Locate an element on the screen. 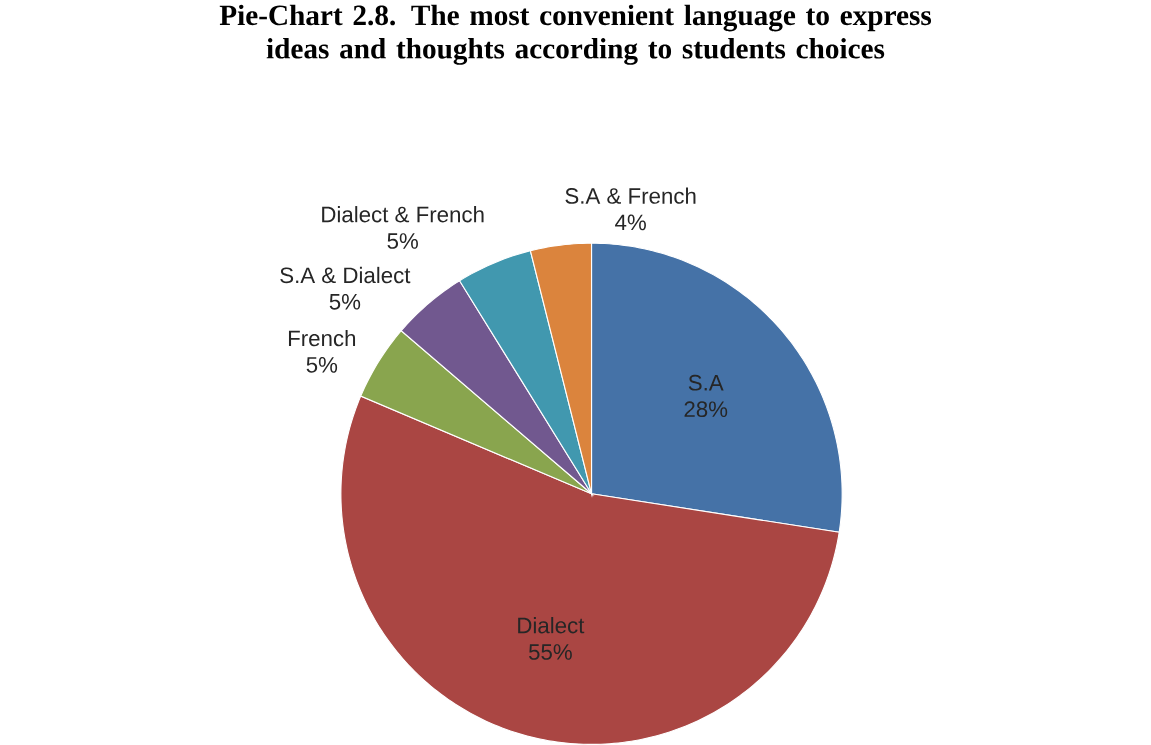  chart-title: Pie-Chart 2.8. The most convenient language to express ideas and thoughts according to students choices is located at coordinates (575, 34).